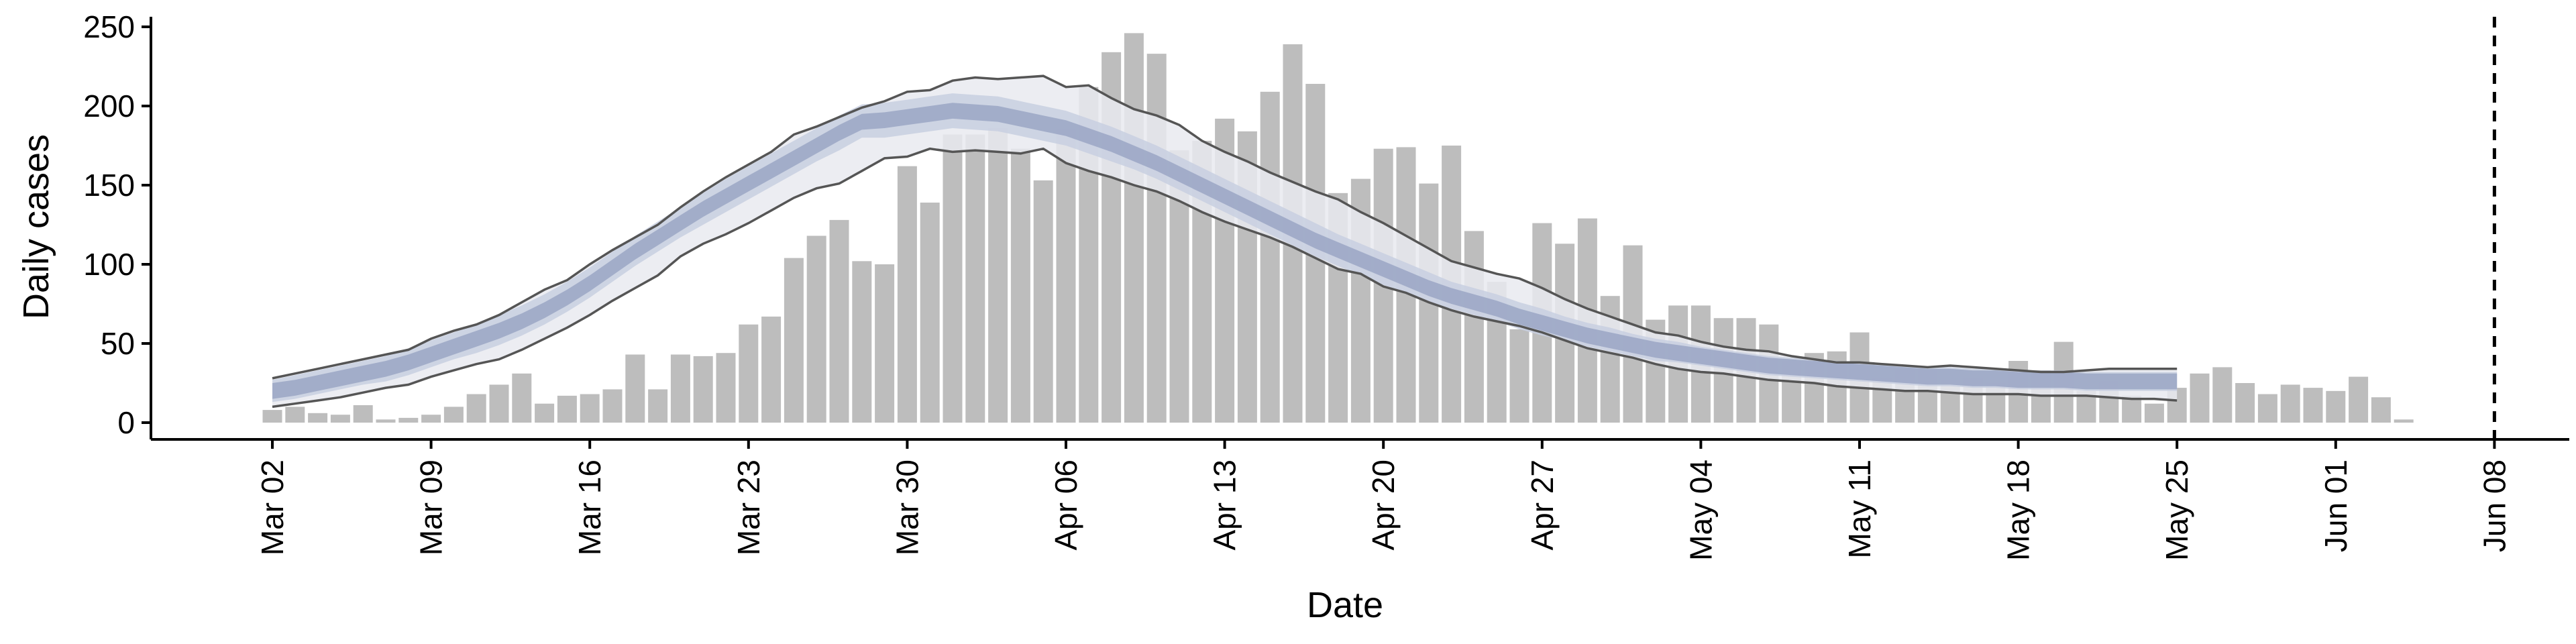 Image resolution: width=2576 pixels, height=644 pixels. Describe the element at coordinates (2494, 506) in the screenshot. I see `x-tick-label: Jun 08` at that location.